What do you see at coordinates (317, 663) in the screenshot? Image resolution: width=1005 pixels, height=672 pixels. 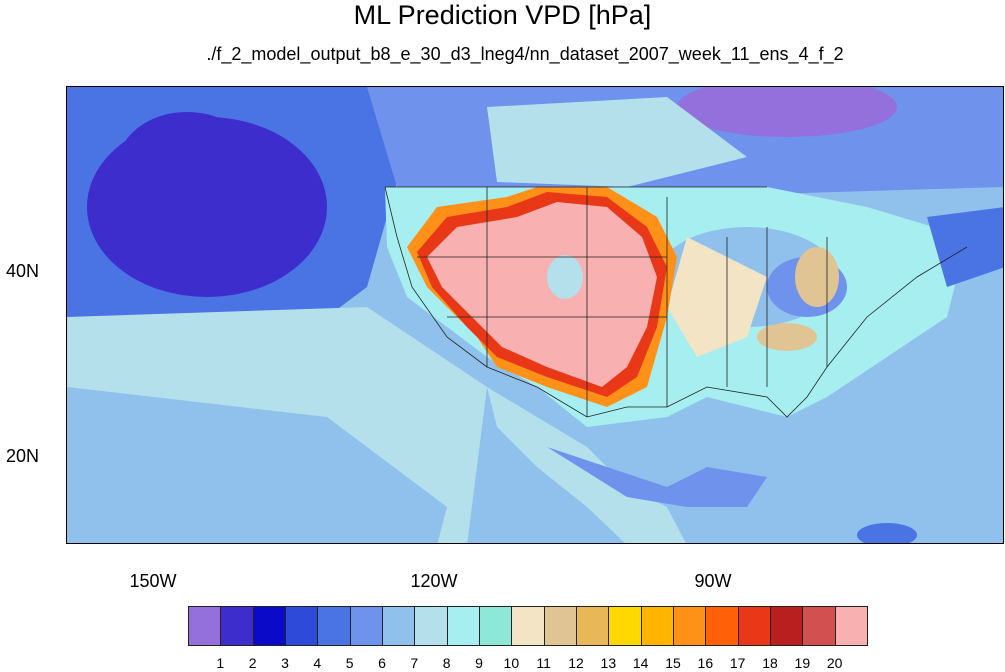 I see `colorbar-tick-label: 4` at bounding box center [317, 663].